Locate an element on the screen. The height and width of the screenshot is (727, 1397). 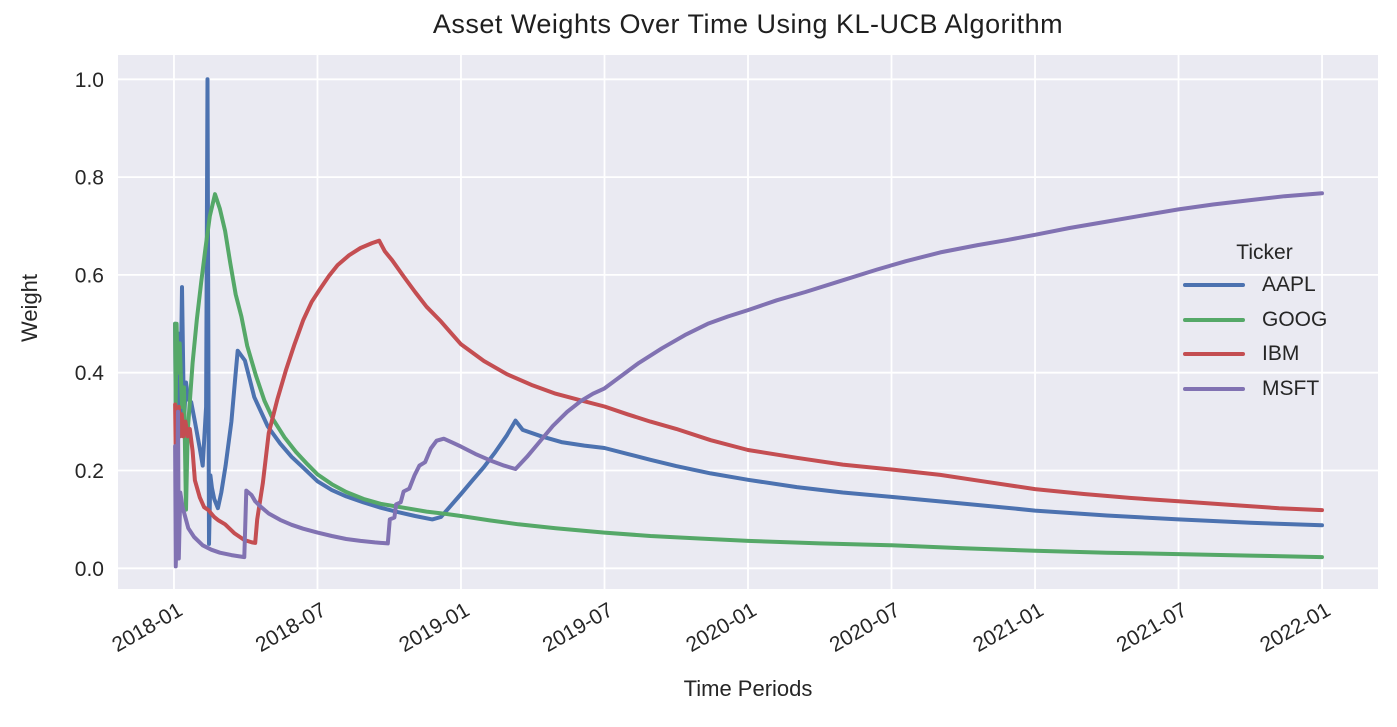
y-tick-label: 0.4 is located at coordinates (90, 373).